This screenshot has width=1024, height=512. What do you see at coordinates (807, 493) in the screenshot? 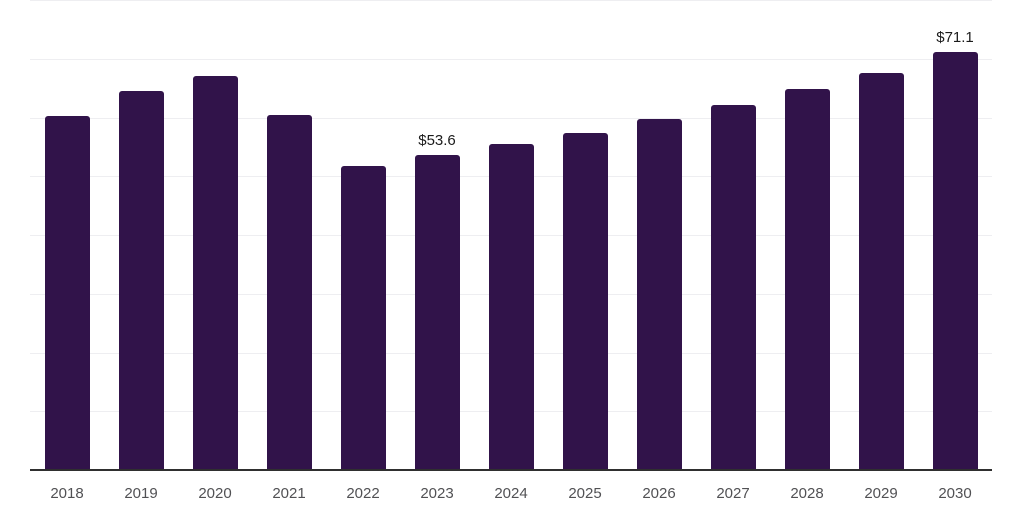
I see `x-tick-label-2028: 2028` at bounding box center [807, 493].